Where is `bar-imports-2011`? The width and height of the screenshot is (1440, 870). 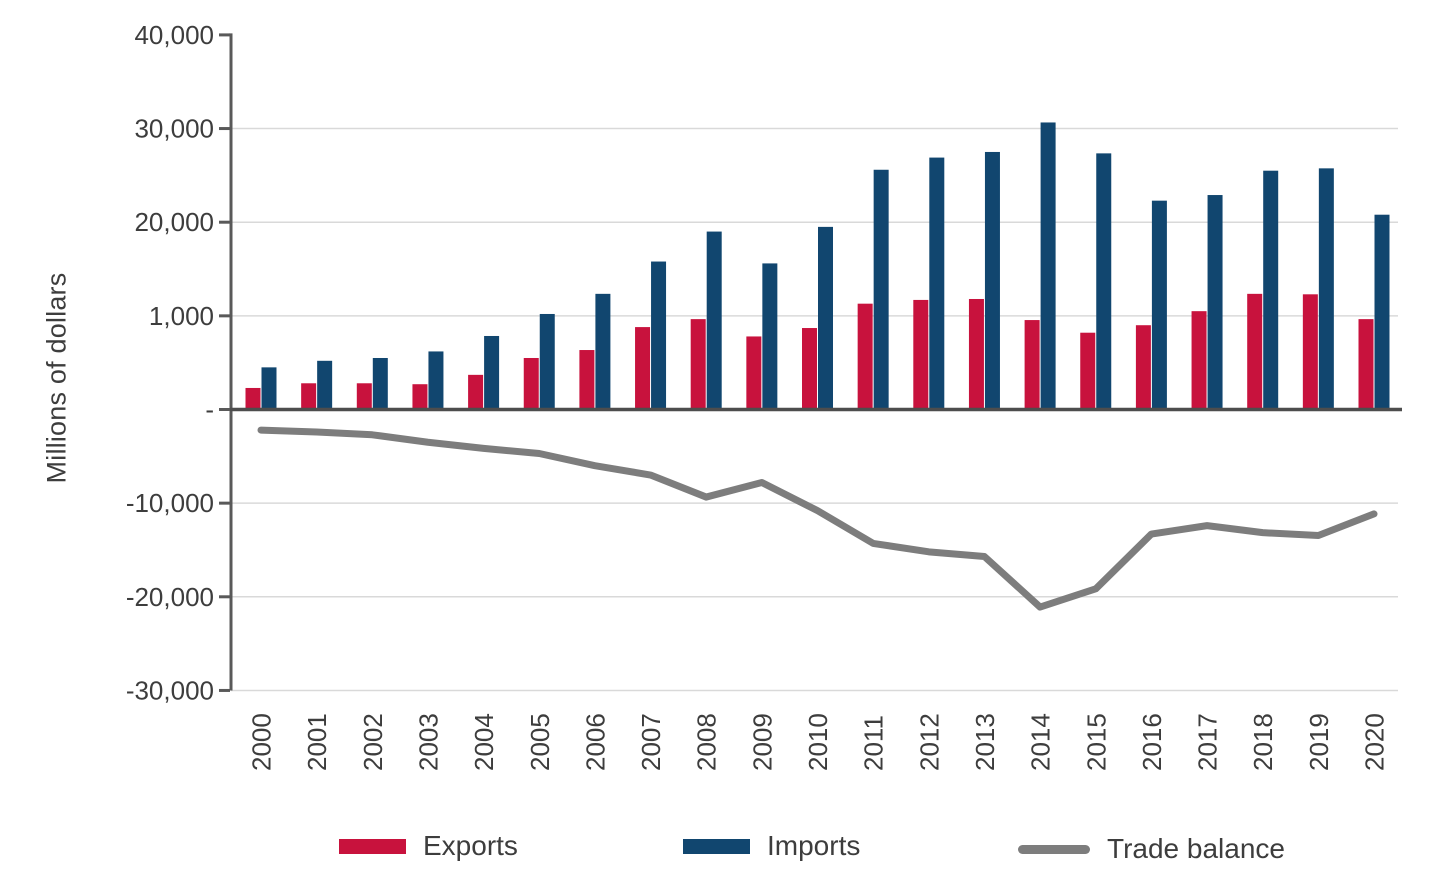 bar-imports-2011 is located at coordinates (881, 289).